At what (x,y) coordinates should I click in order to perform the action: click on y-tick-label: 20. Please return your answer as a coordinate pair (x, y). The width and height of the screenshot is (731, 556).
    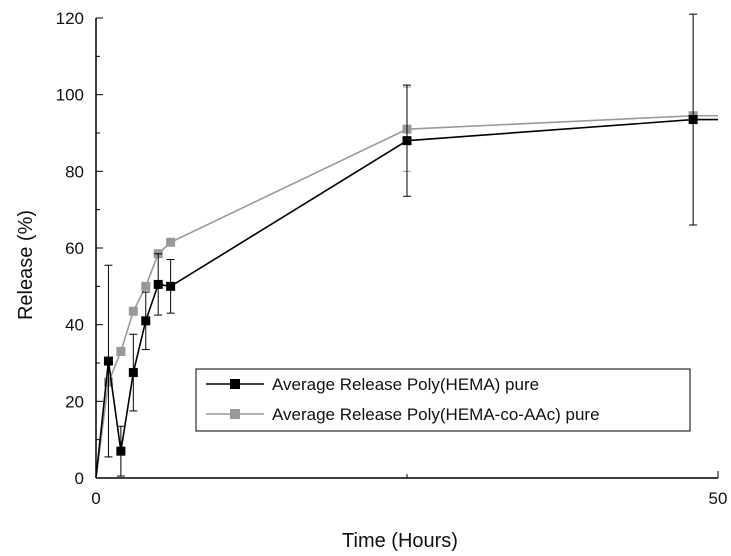
    Looking at the image, I should click on (74, 401).